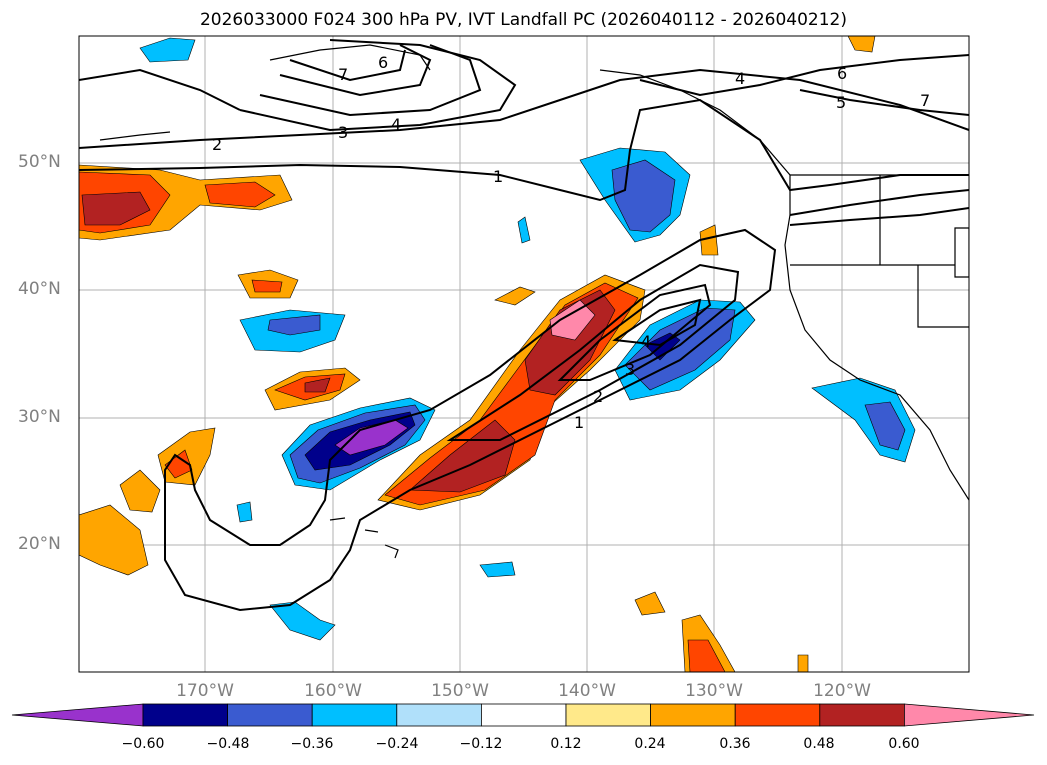 This screenshot has width=1047, height=765. What do you see at coordinates (39, 544) in the screenshot?
I see `lat-label: 20°N` at bounding box center [39, 544].